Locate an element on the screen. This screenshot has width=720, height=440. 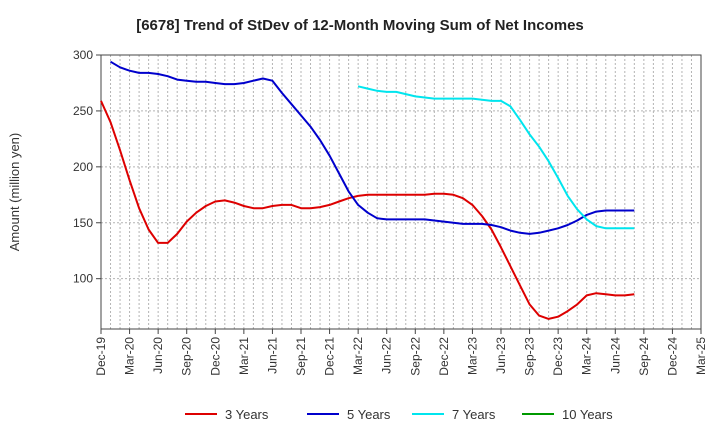
x-tick-label: Mar-25 is located at coordinates (701, 356).